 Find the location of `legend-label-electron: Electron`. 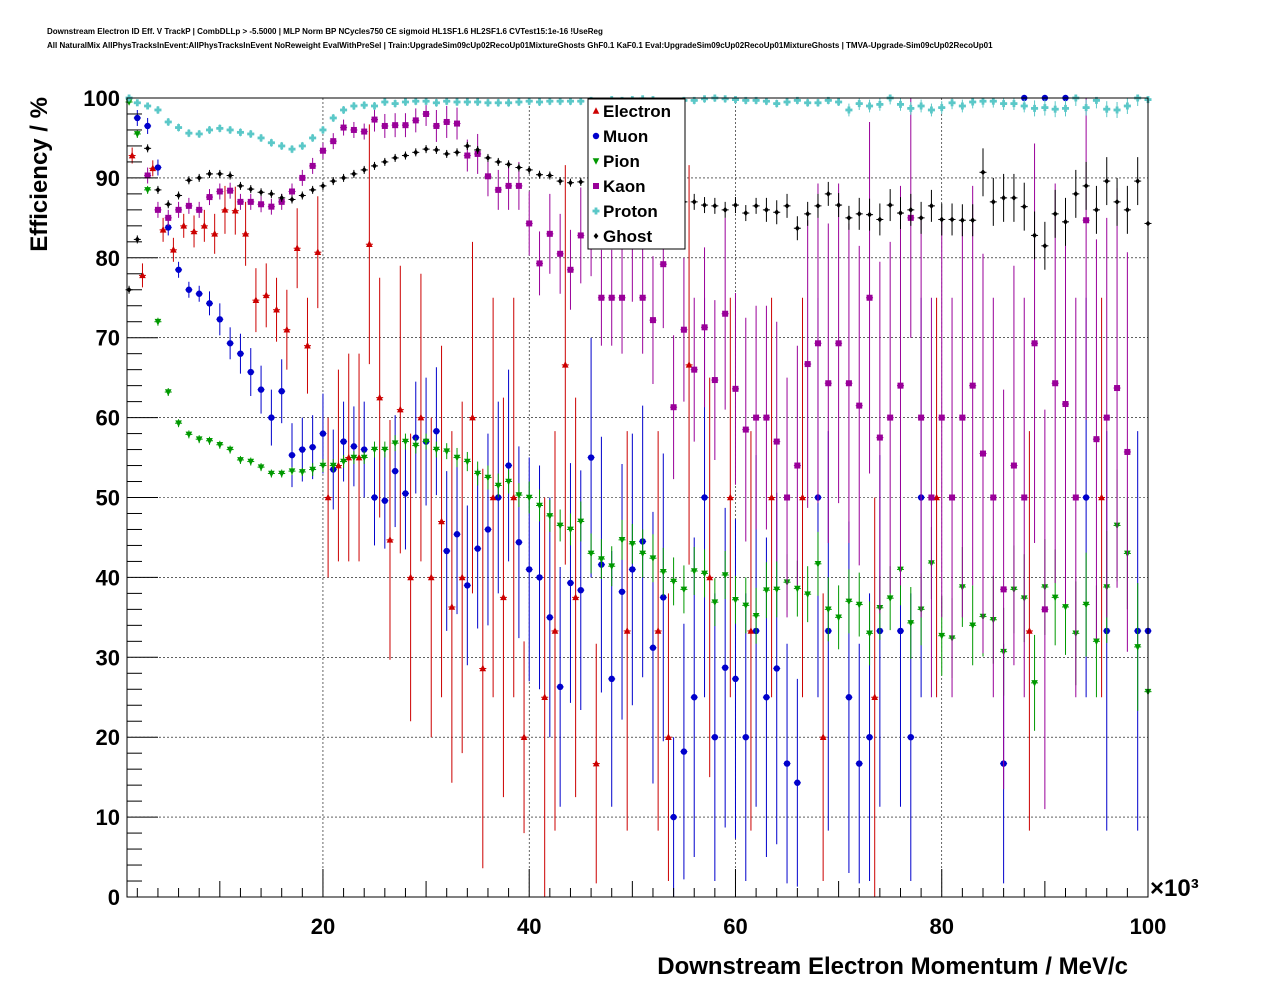

legend-label-electron: Electron is located at coordinates (637, 111).